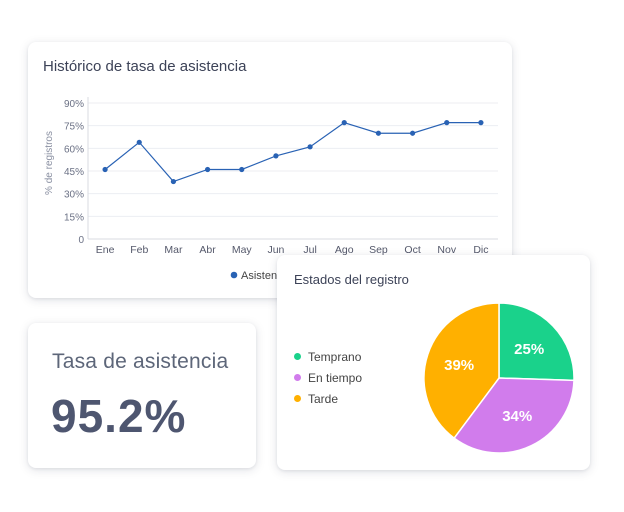 This screenshot has width=624, height=512. I want to click on x-tick-label: Jul, so click(309, 250).